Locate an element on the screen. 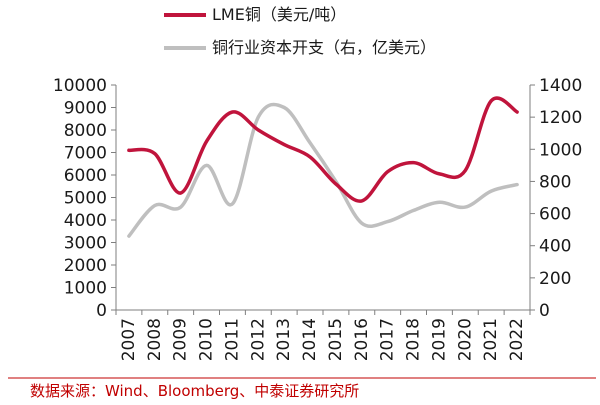 The height and width of the screenshot is (405, 600). right-tick-label: 1000 is located at coordinates (560, 150).